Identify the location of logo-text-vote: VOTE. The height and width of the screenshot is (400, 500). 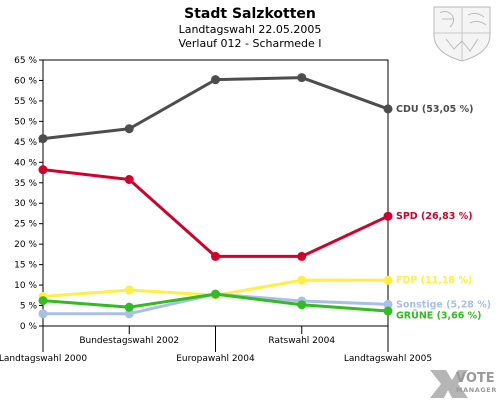
(475, 378).